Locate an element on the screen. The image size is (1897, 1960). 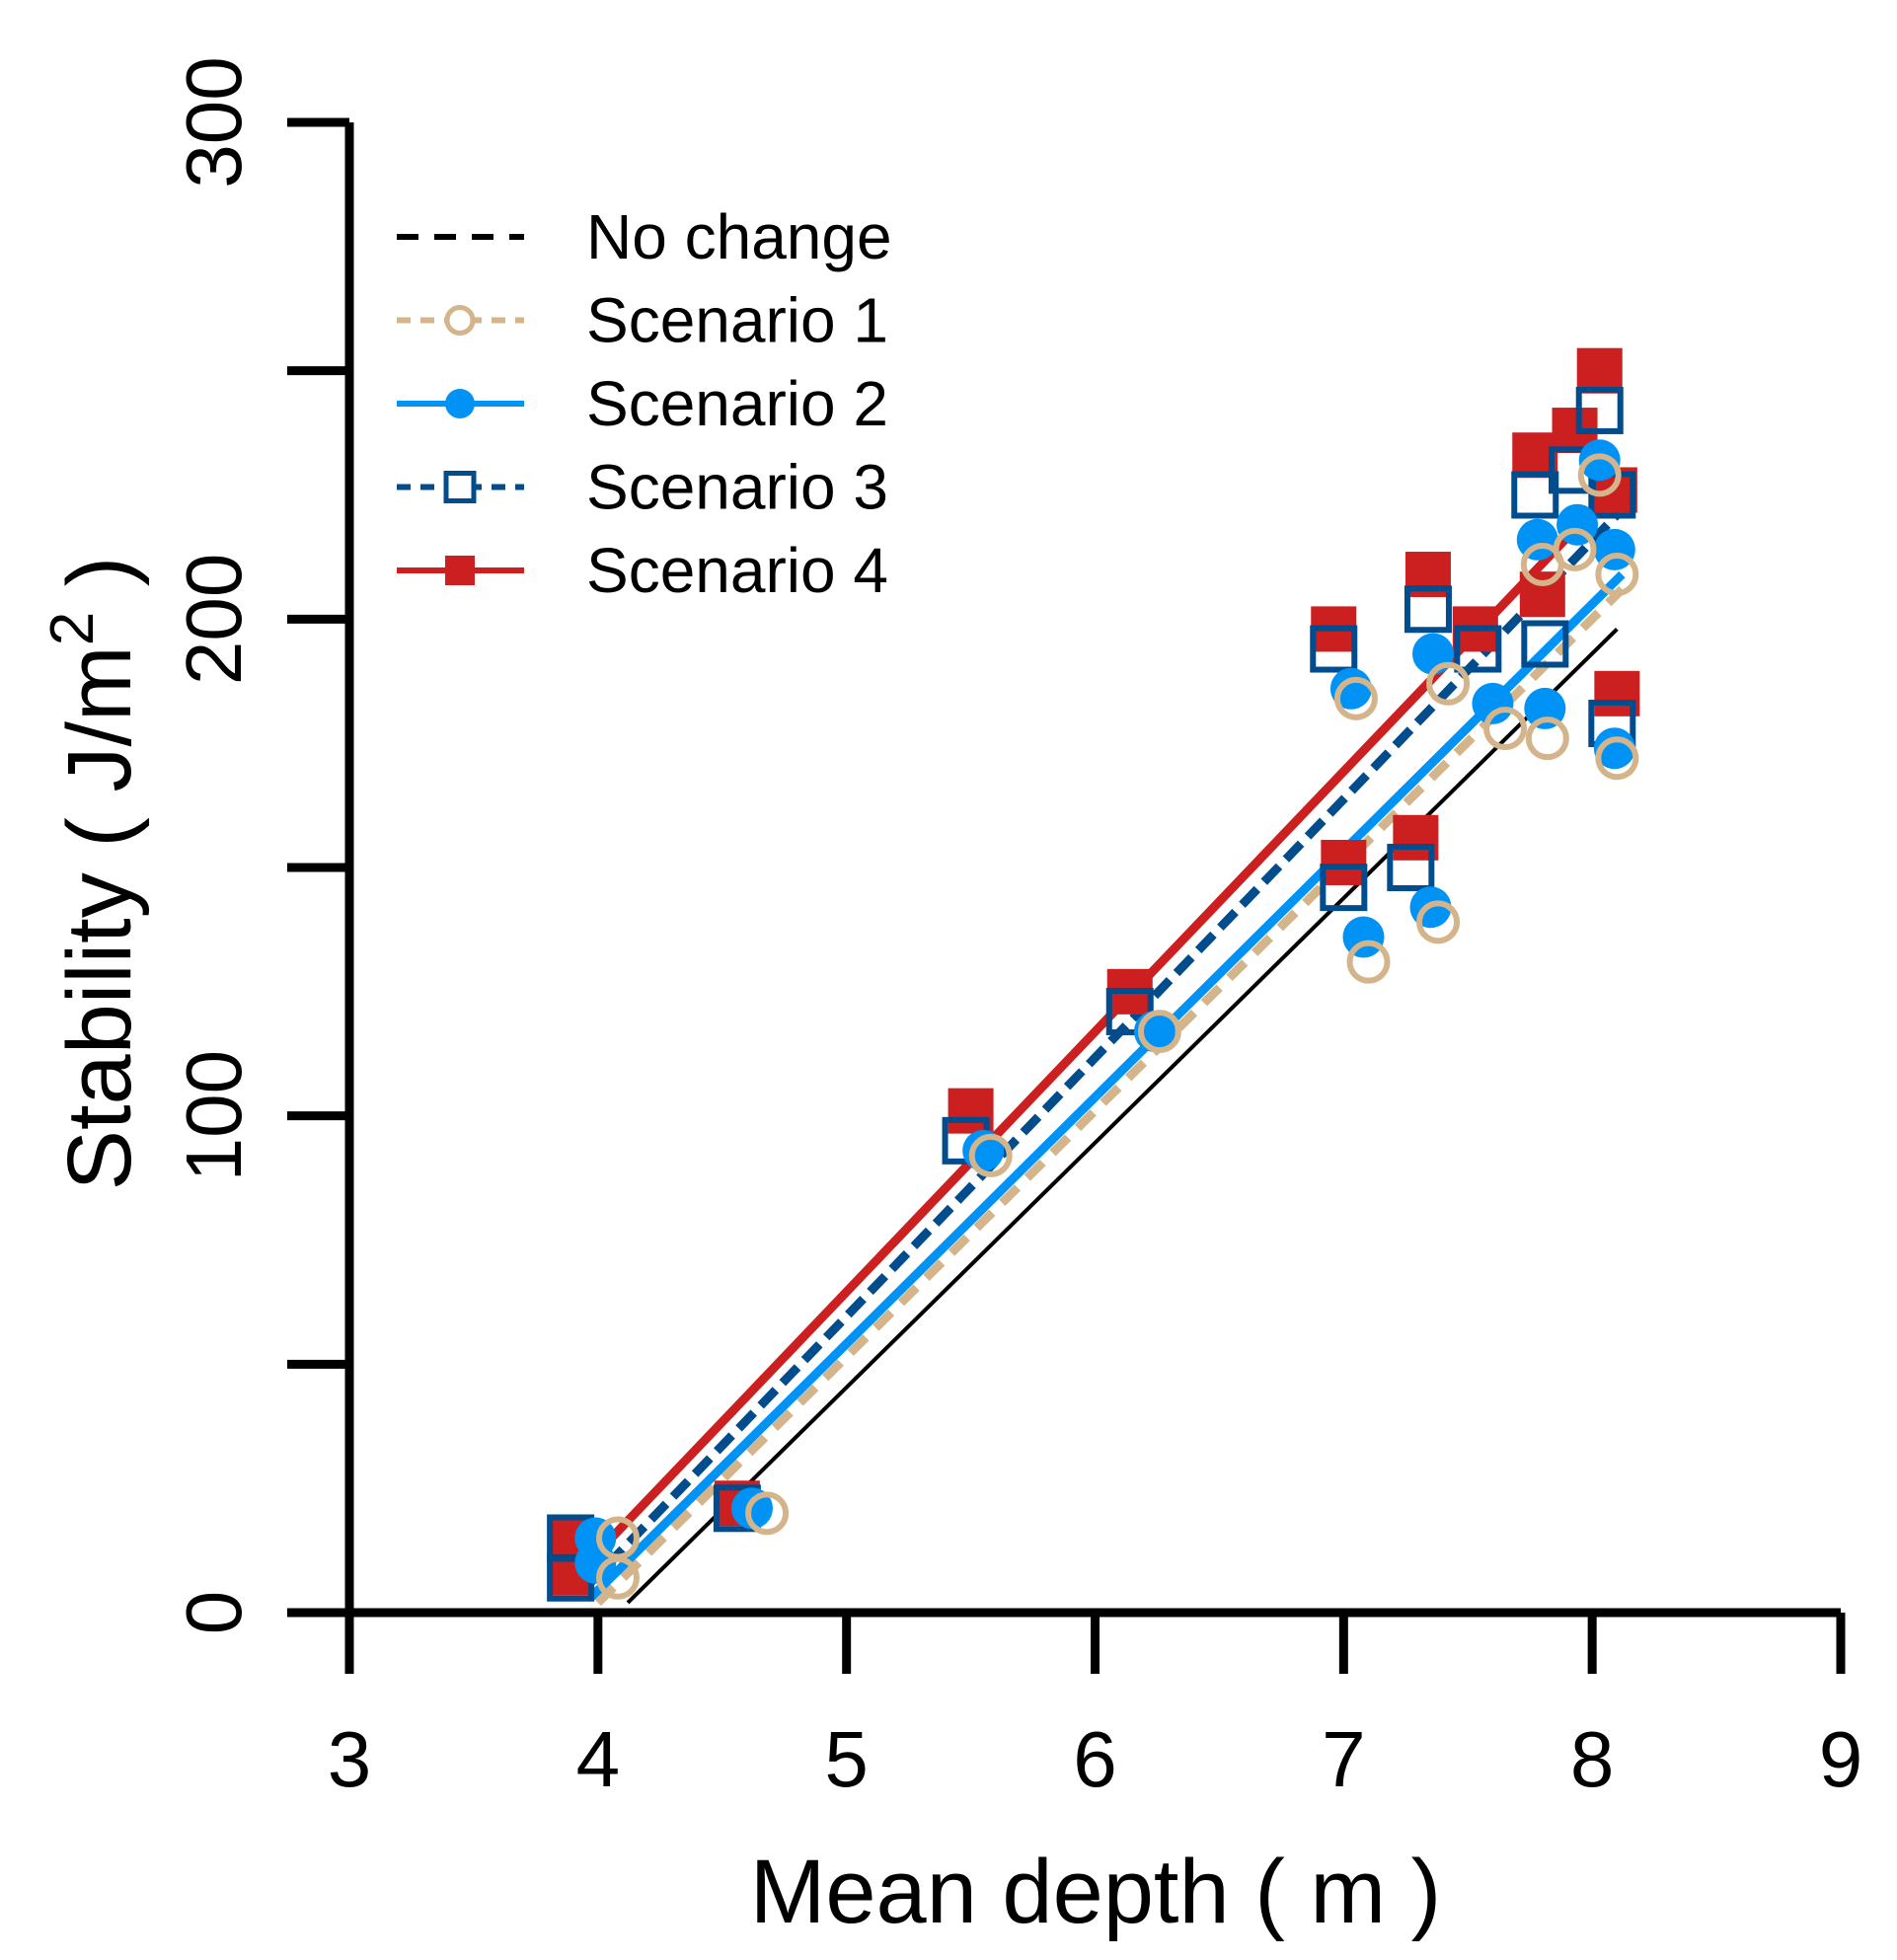
y-tick-label: 300 is located at coordinates (214, 122).